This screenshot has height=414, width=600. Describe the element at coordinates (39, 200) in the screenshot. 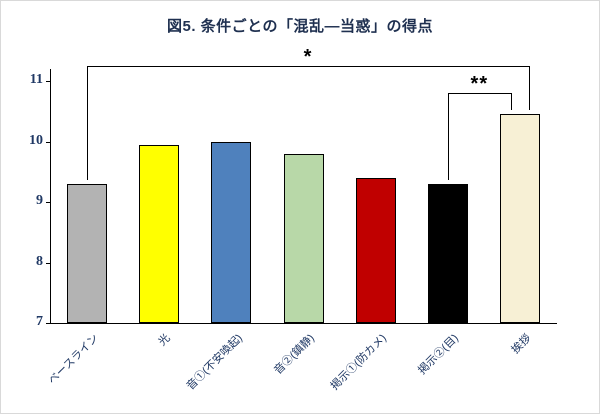

I see `y-axis-tick-label: 9` at that location.